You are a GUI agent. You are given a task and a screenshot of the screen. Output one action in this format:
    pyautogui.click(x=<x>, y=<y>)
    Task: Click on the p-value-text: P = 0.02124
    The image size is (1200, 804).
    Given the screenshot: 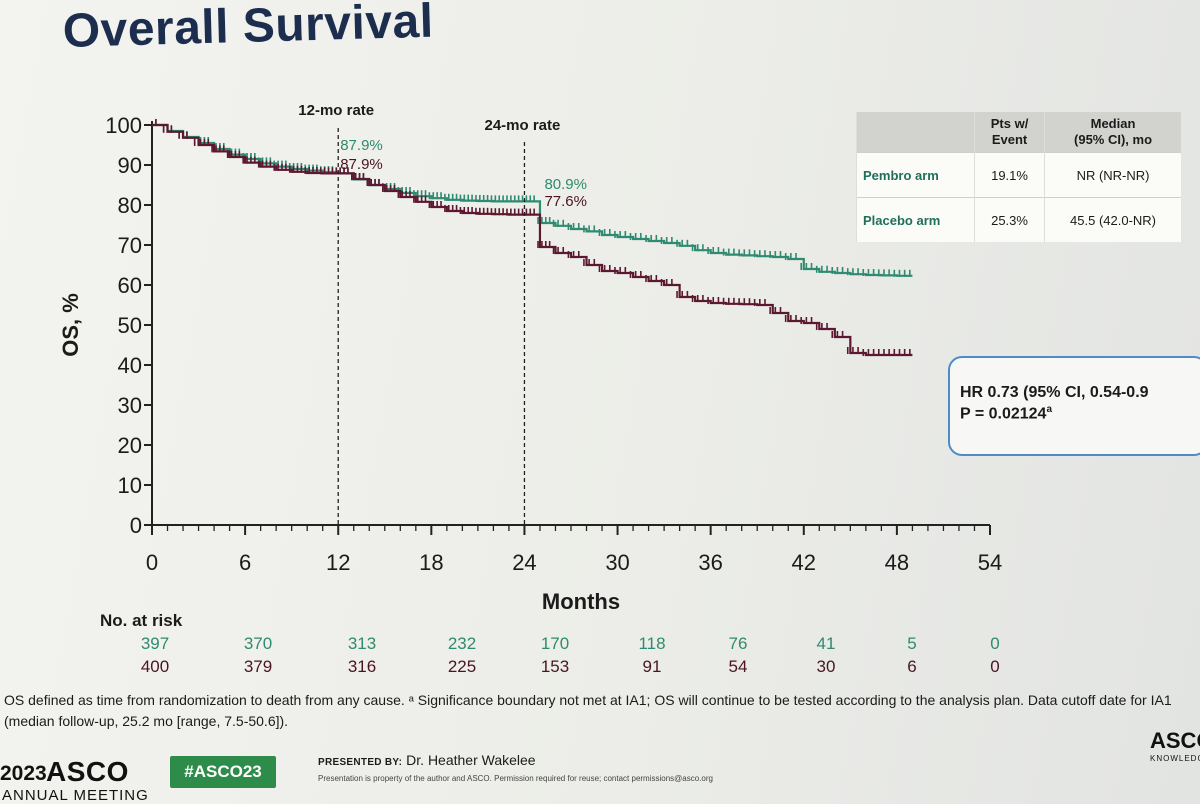 What is the action you would take?
    pyautogui.click(x=1003, y=414)
    